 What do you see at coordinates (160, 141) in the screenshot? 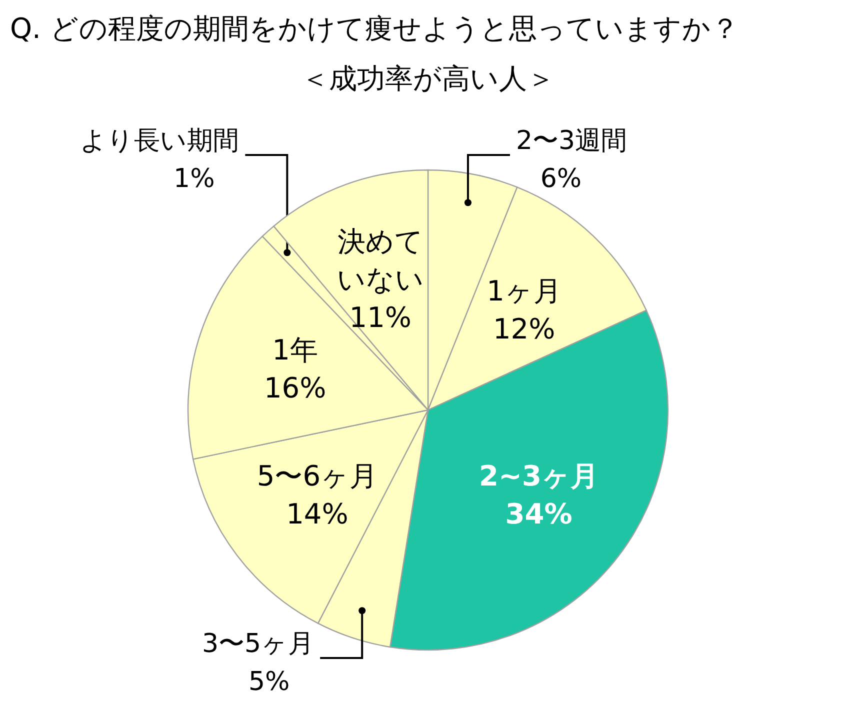
I see `slice-label: より長い期間` at bounding box center [160, 141].